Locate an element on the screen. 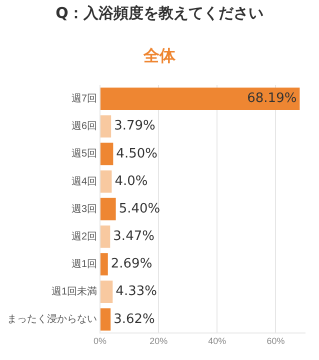  y-tick-label: 週1回 is located at coordinates (84, 264).